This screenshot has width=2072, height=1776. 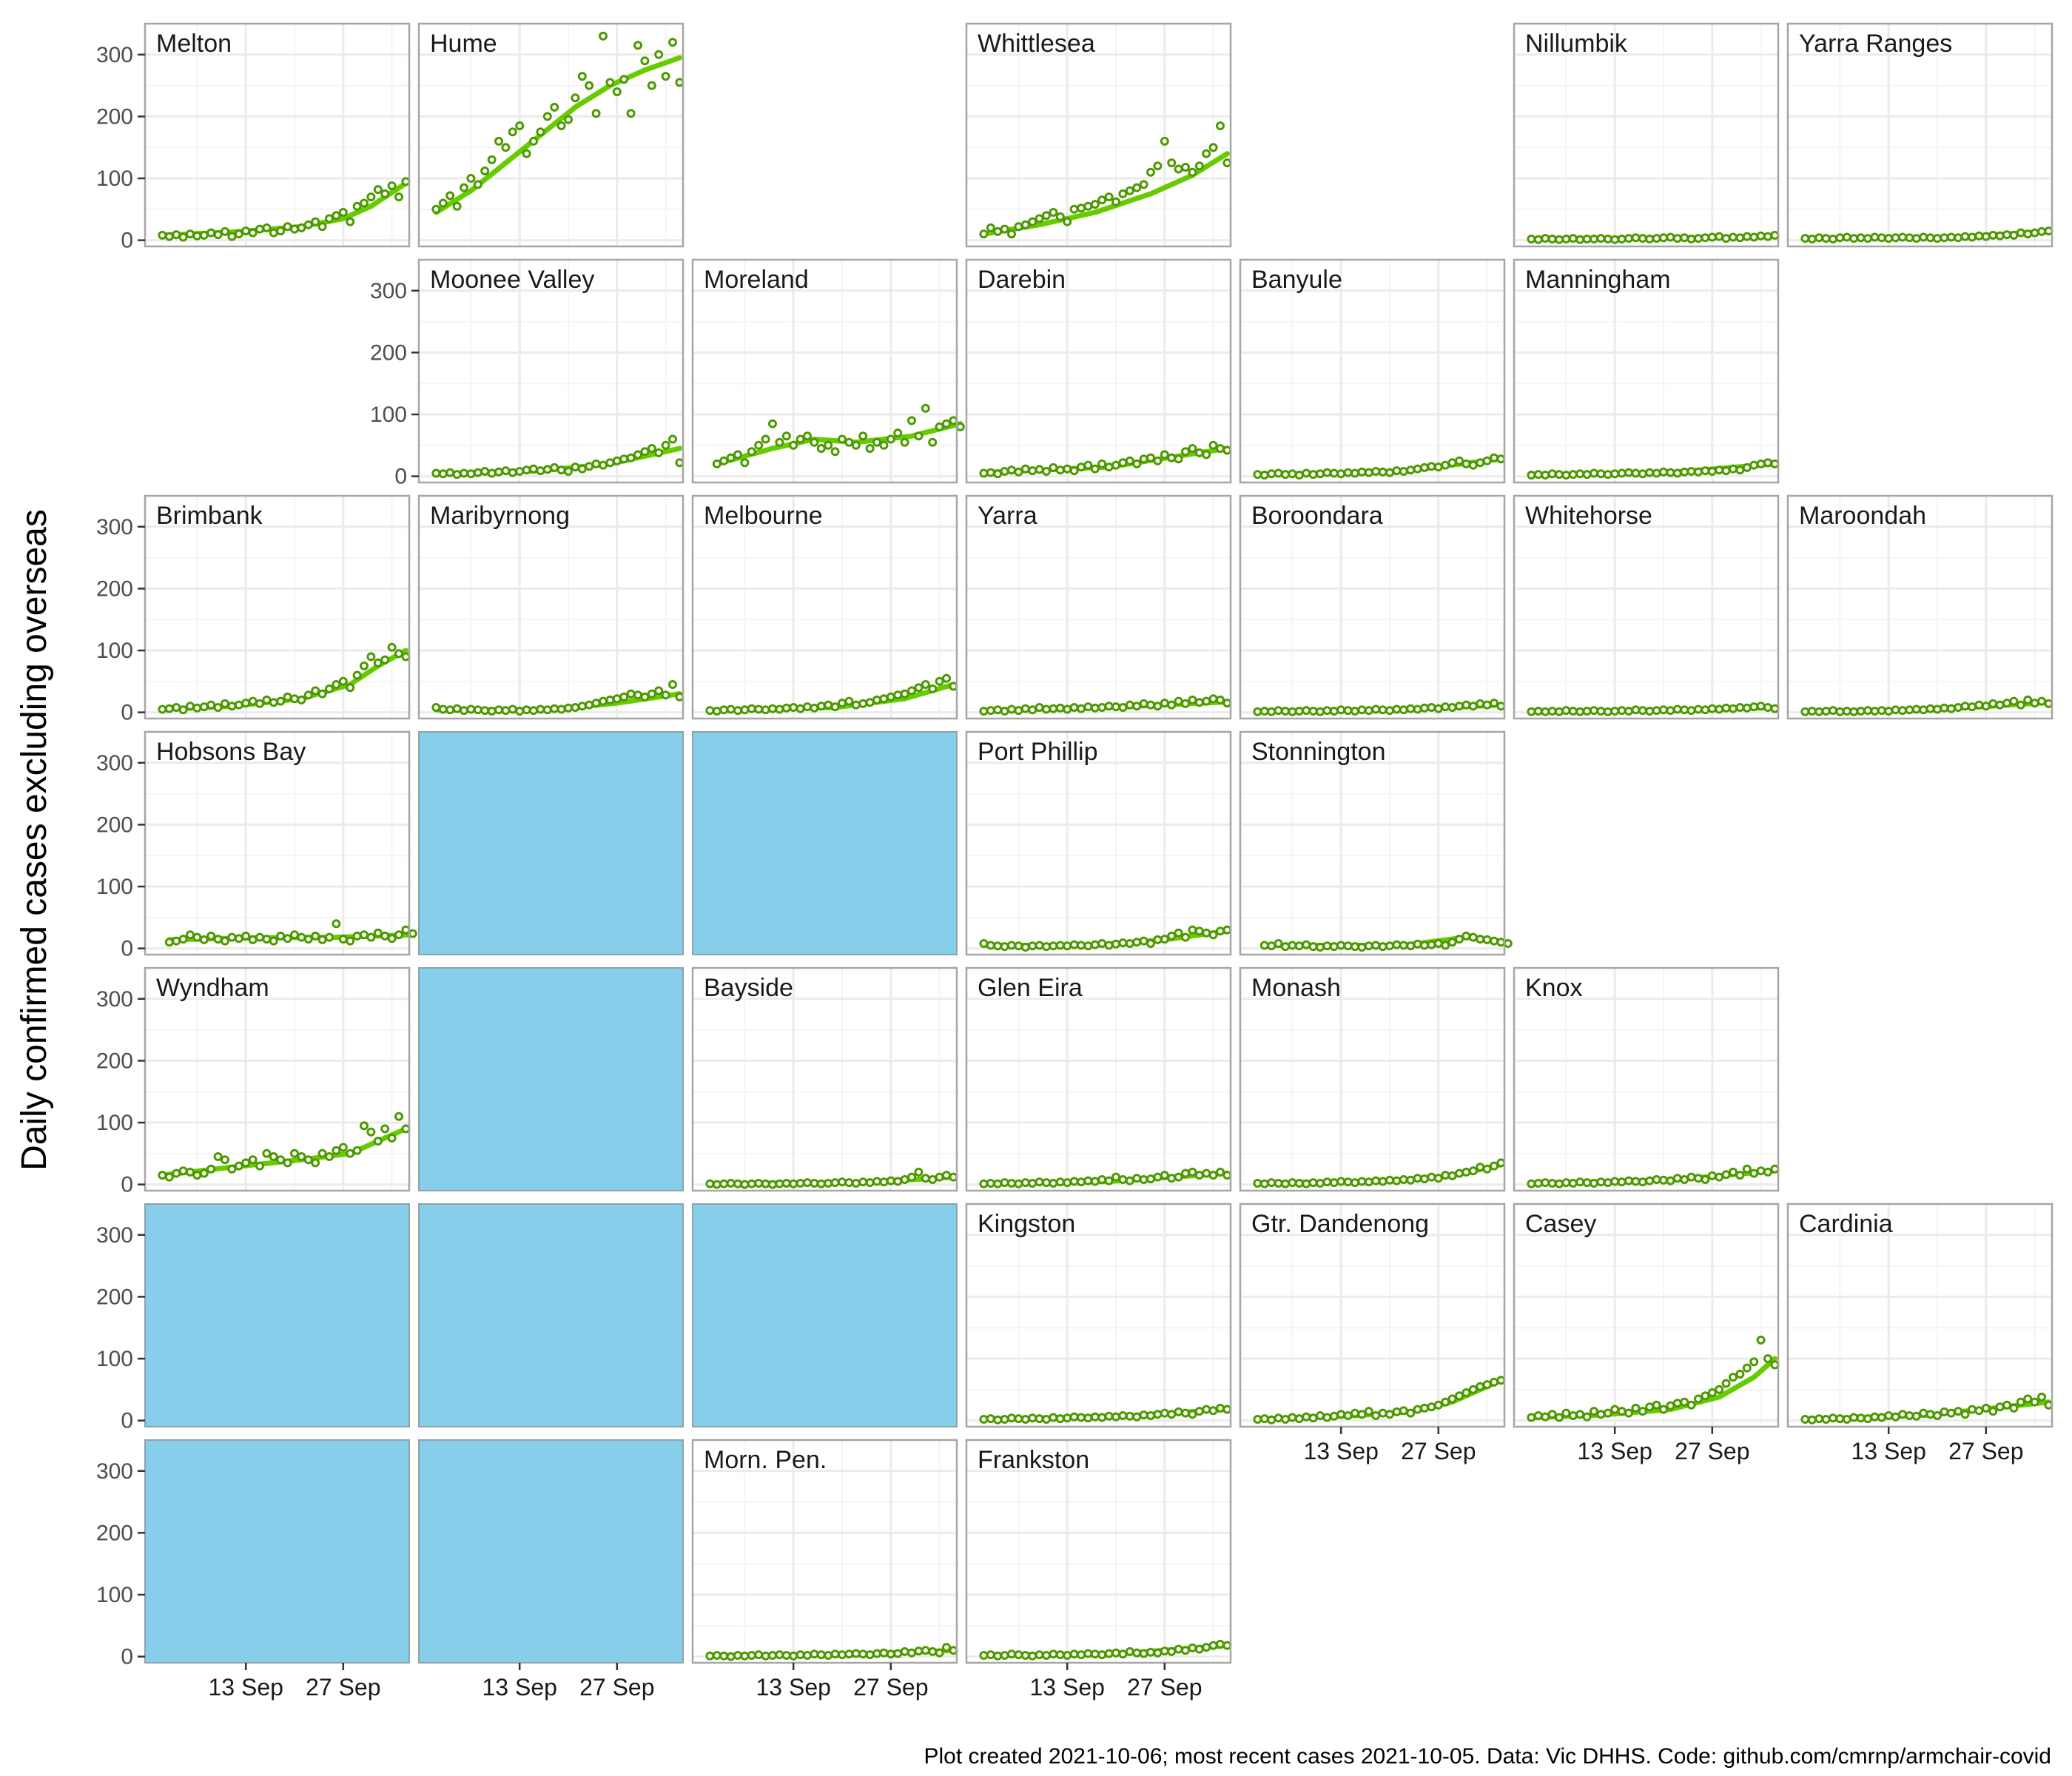 I want to click on panel-melton: Melton, so click(x=277, y=135).